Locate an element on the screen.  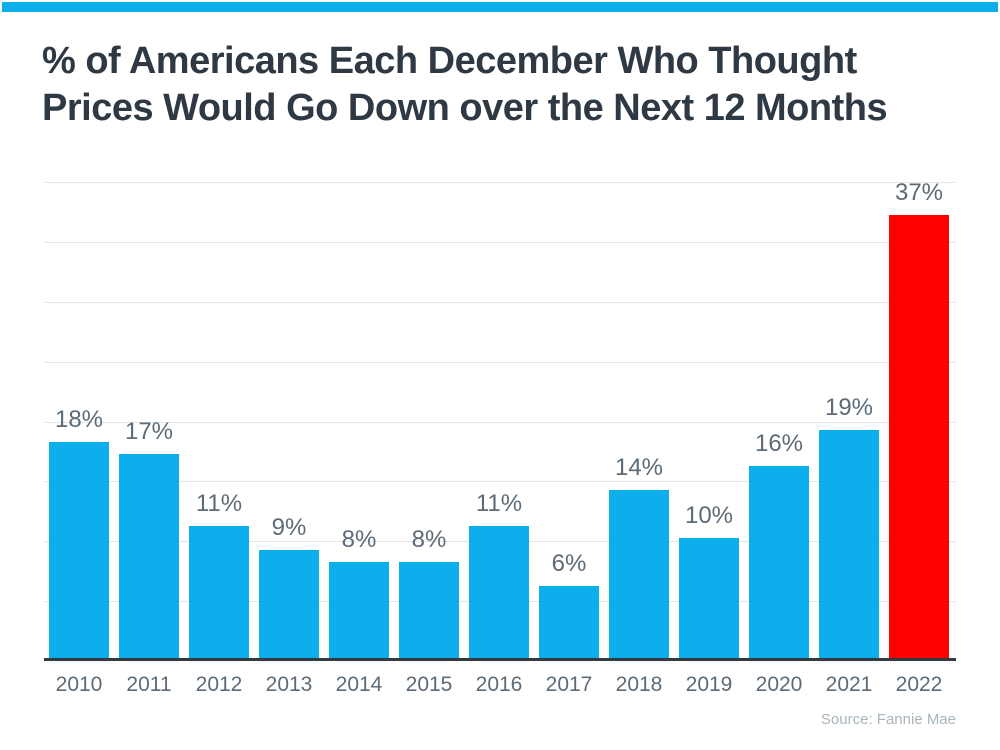
gridline-15pct is located at coordinates (500, 481).